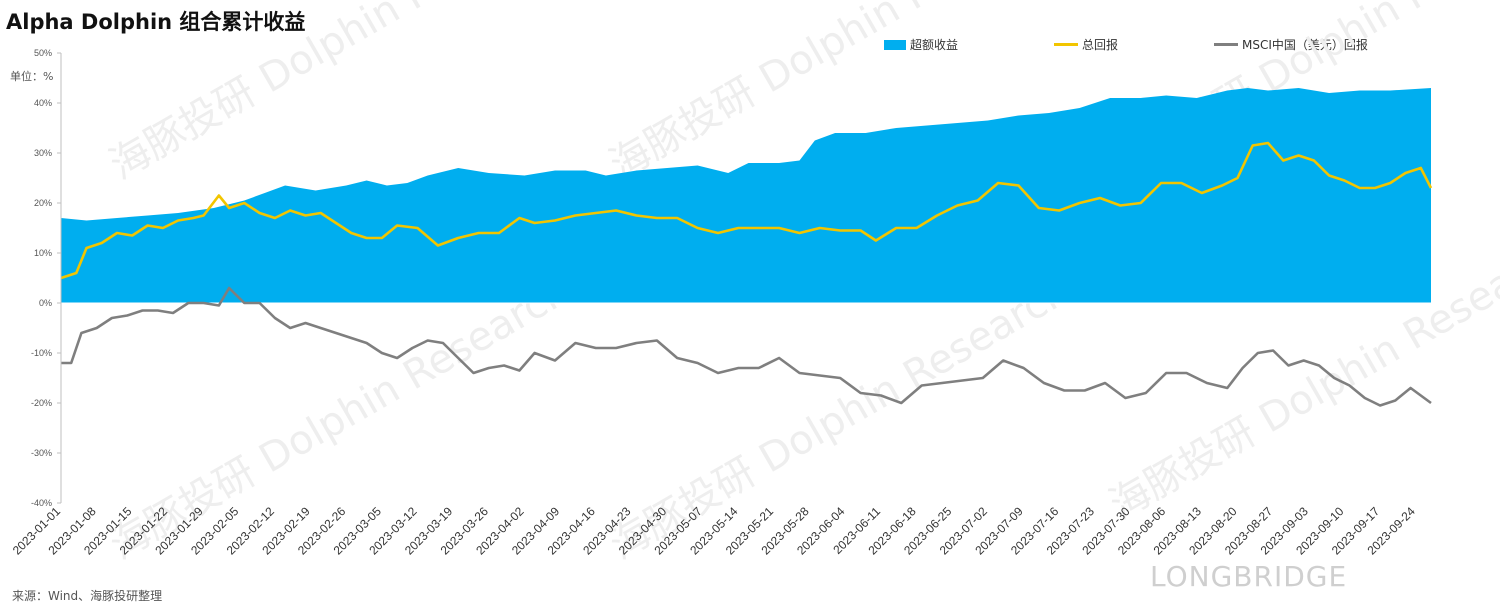 The image size is (1500, 611). I want to click on legend-item-msci: MSCI中国（美元）回报, so click(1291, 44).